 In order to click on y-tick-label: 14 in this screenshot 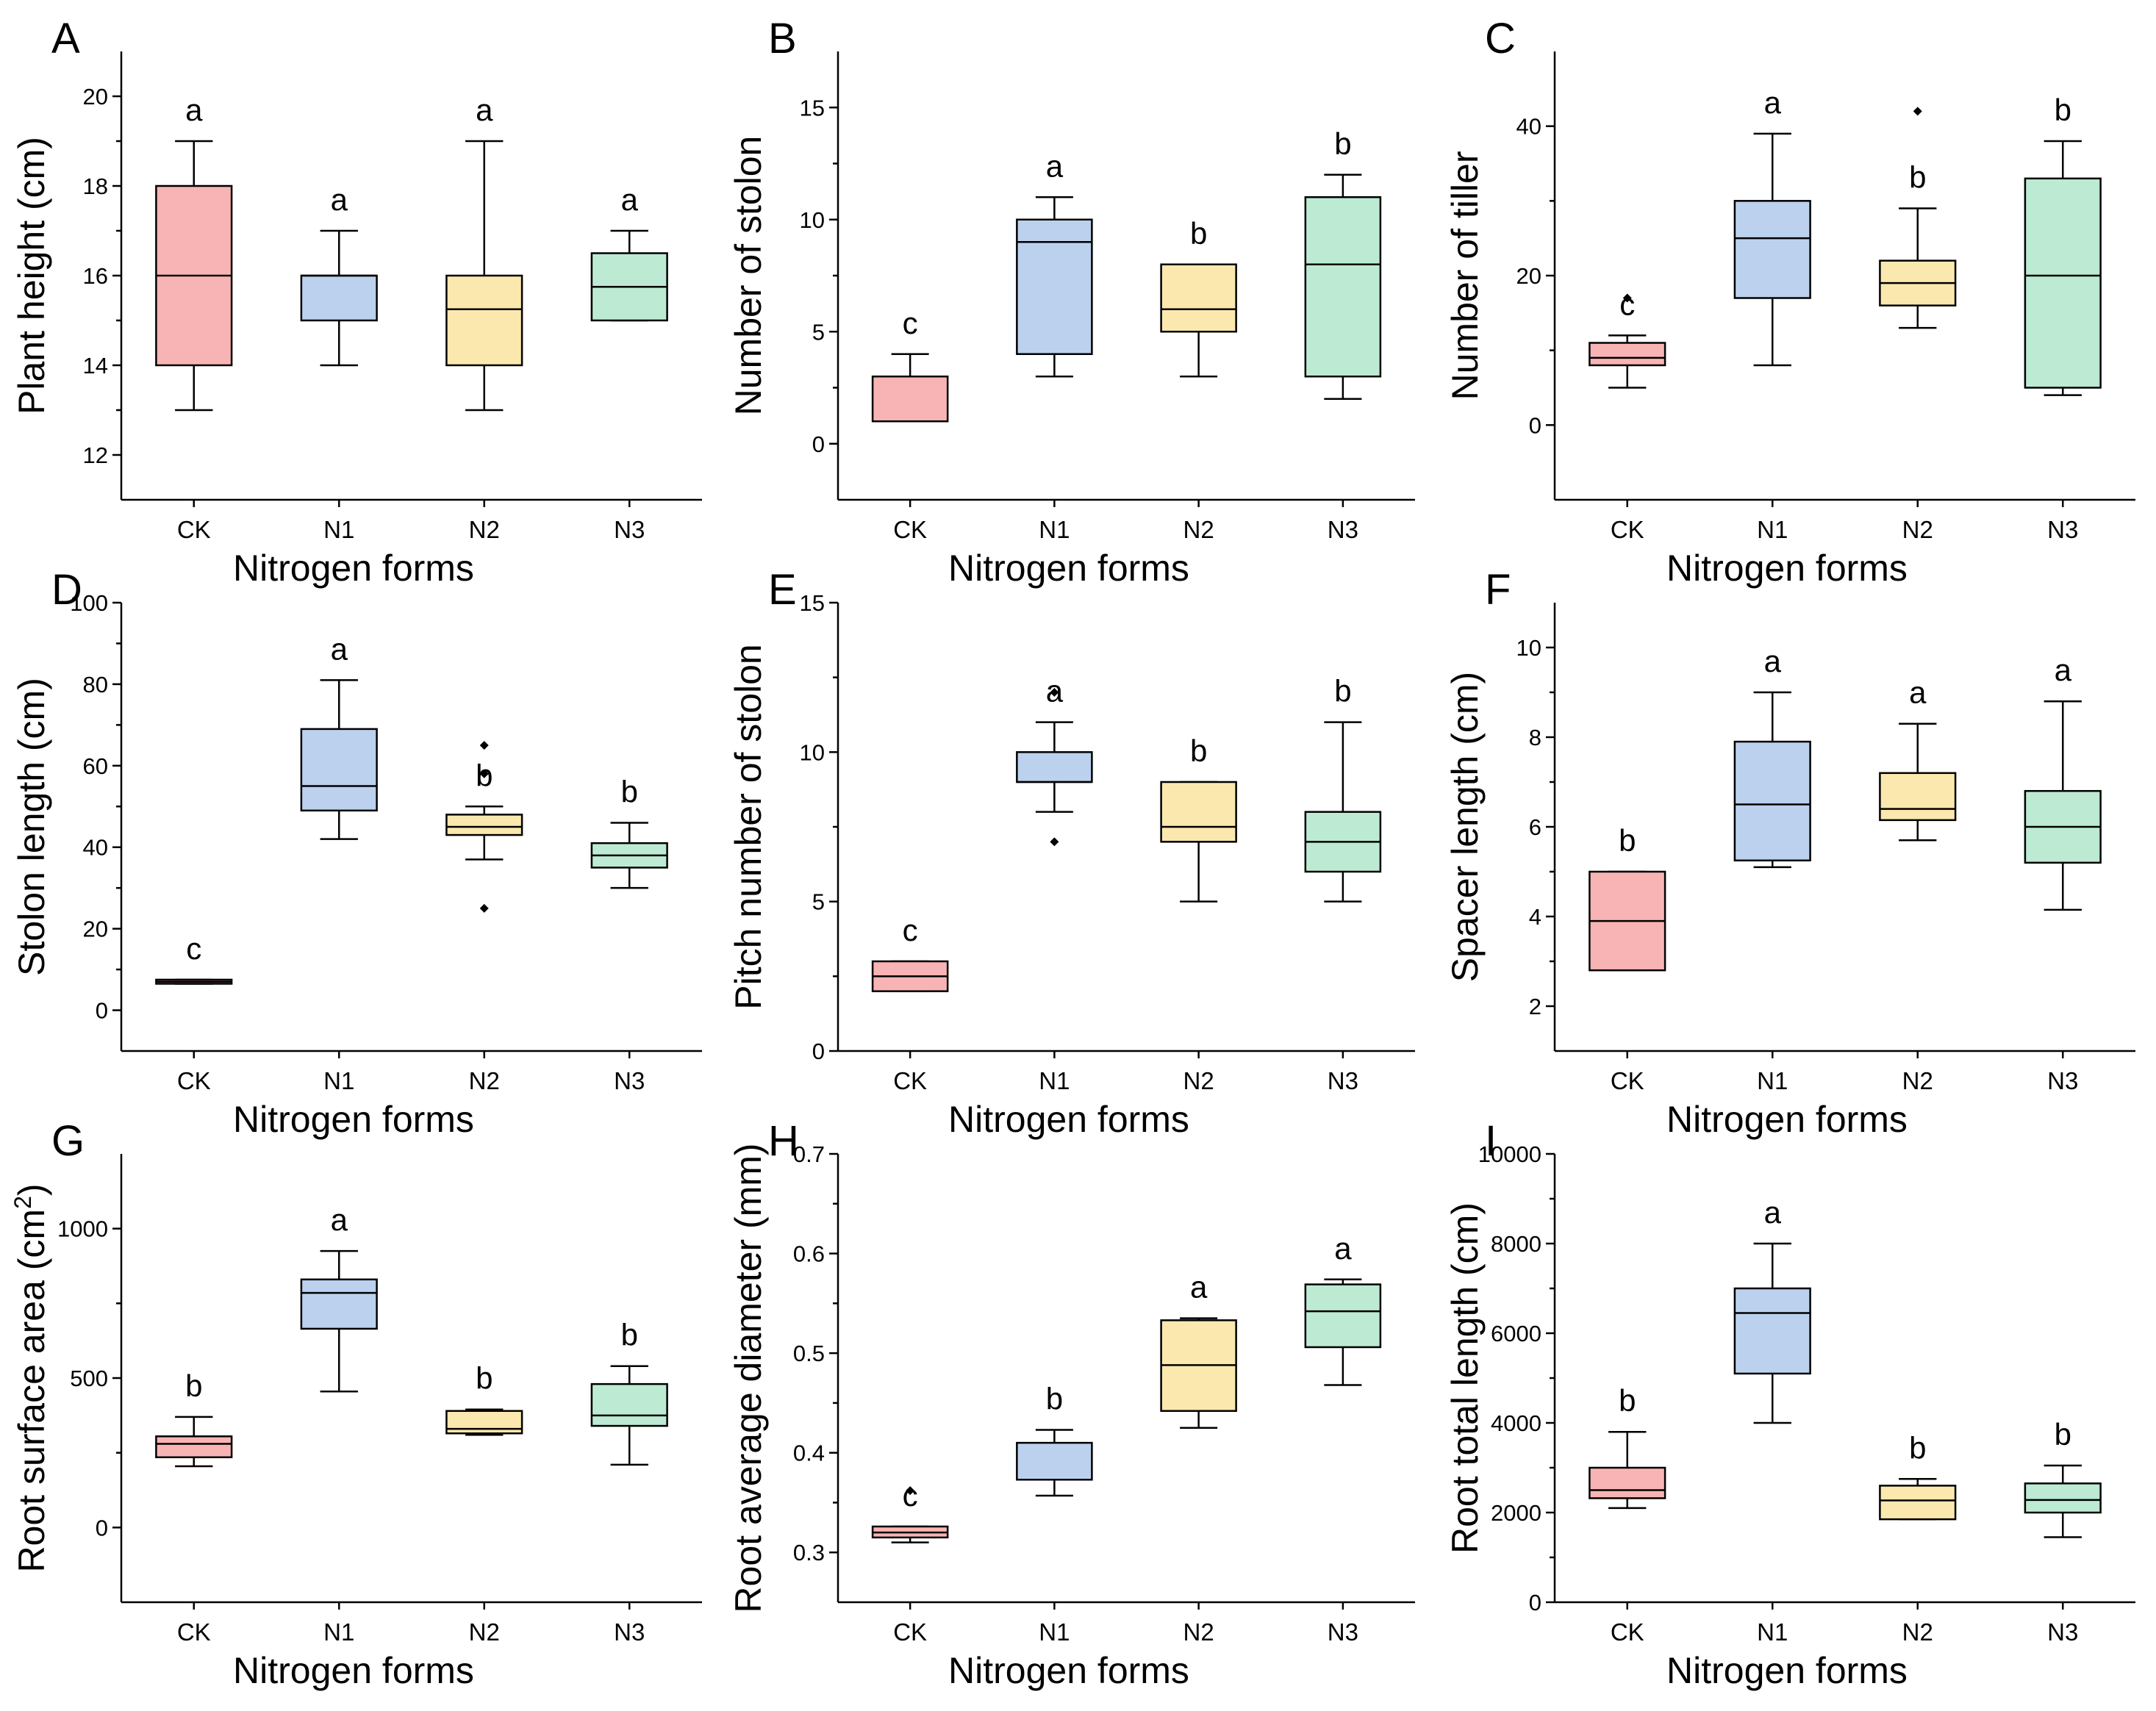, I will do `click(95, 366)`.